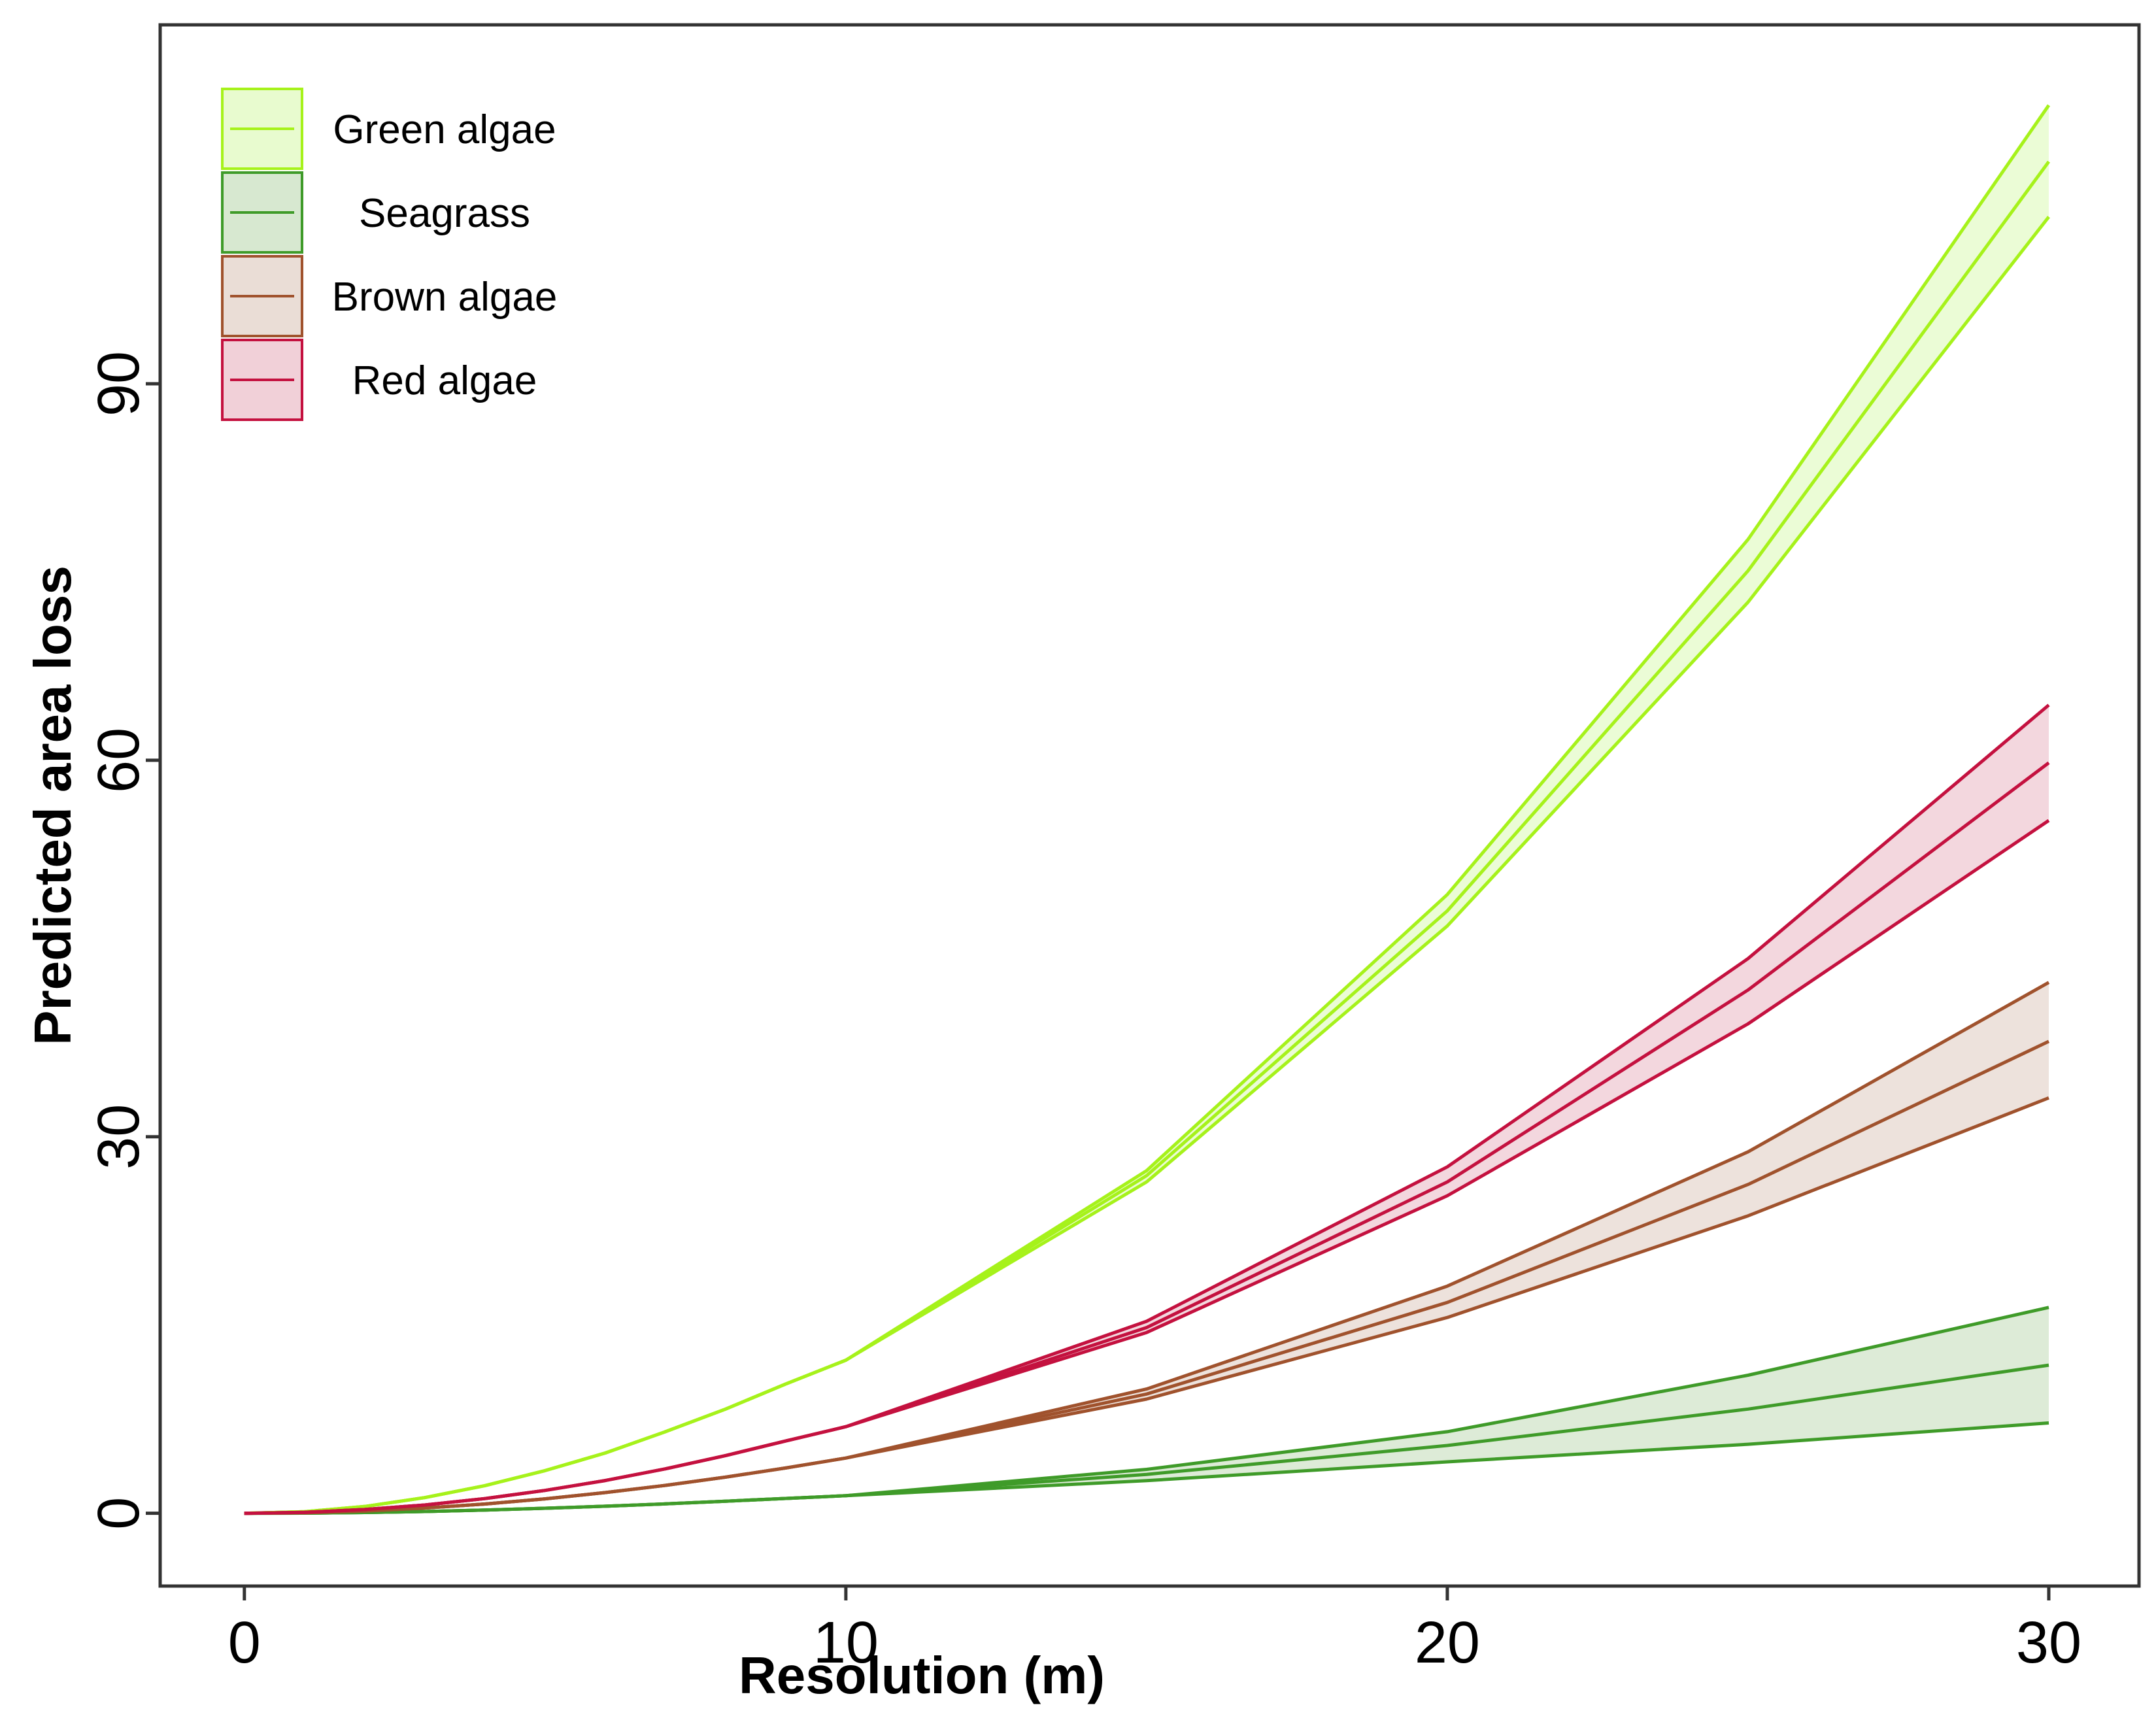  What do you see at coordinates (846, 1643) in the screenshot?
I see `x-tick-label: 10` at bounding box center [846, 1643].